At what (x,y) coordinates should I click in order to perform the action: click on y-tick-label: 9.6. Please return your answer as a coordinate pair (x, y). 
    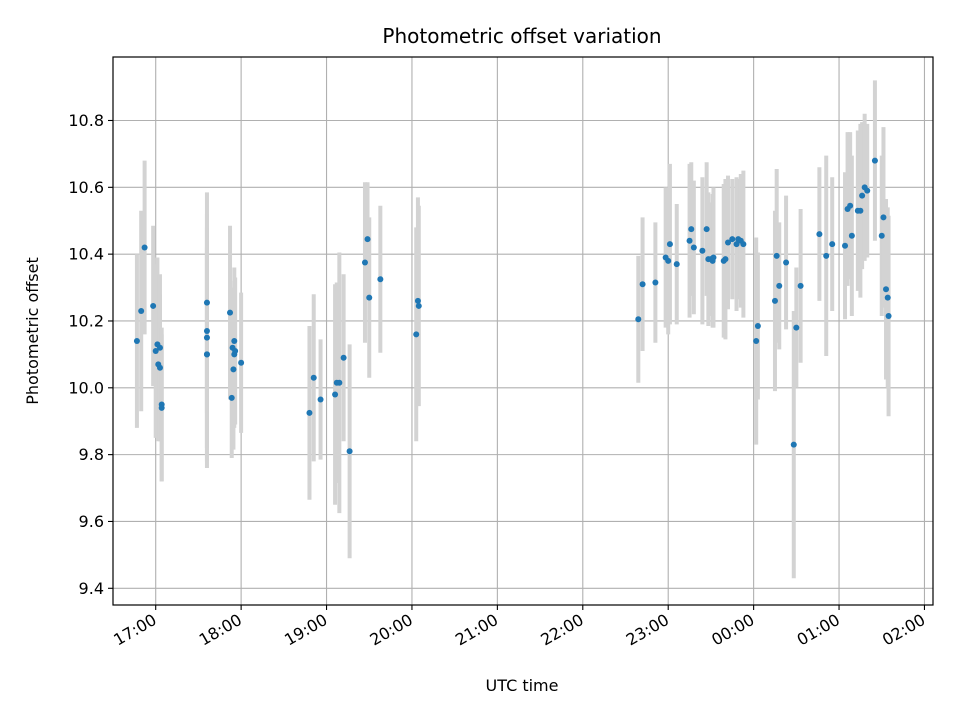
    Looking at the image, I should click on (91, 521).